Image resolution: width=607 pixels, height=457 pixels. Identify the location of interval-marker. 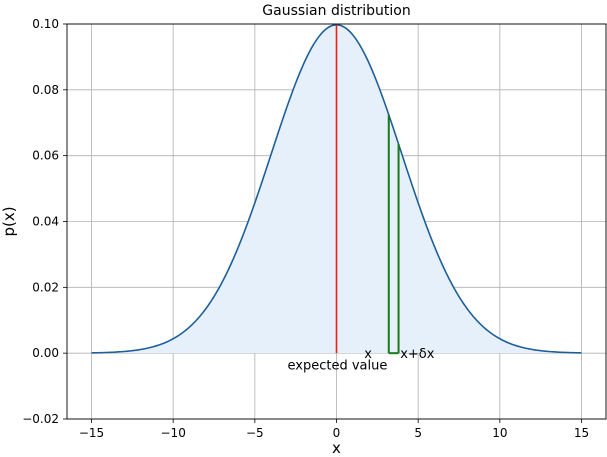
(393, 234).